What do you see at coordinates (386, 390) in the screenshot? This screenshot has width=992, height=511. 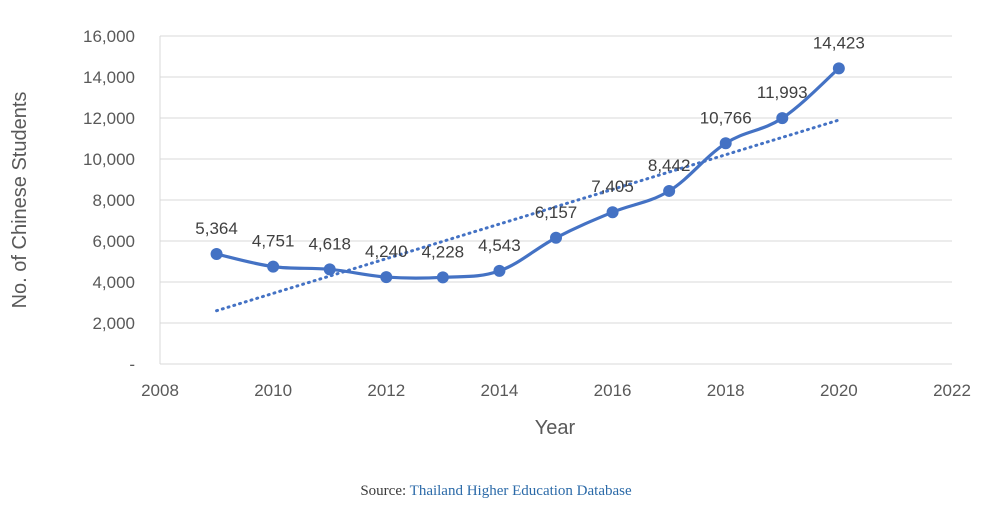 I see `x-tick-label: 2012` at bounding box center [386, 390].